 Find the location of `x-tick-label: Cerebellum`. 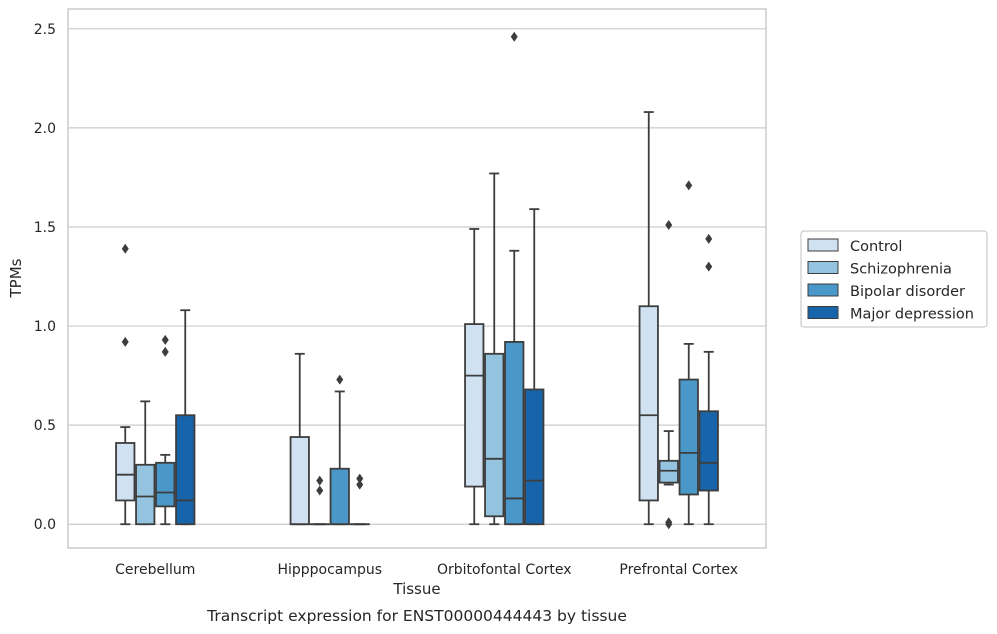

x-tick-label: Cerebellum is located at coordinates (155, 570).